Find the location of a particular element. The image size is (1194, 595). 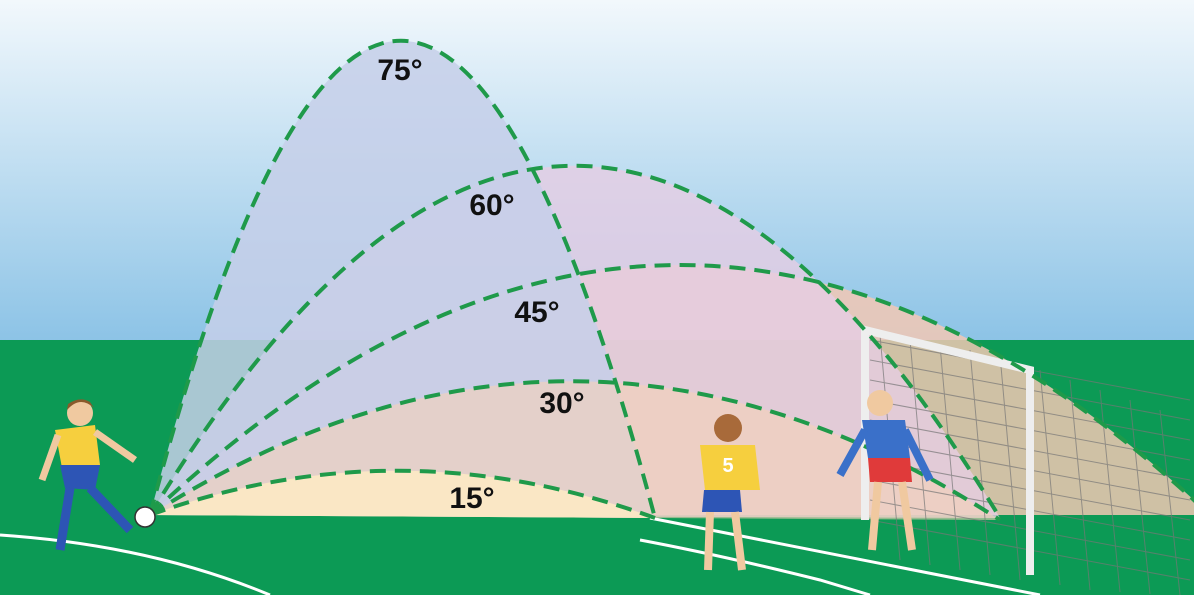

angle-label: 75° is located at coordinates (399, 70).